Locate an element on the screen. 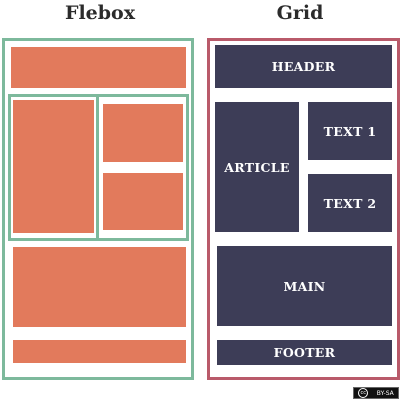 The height and width of the screenshot is (400, 400). grid-text-1: TEXT 1 is located at coordinates (350, 131).